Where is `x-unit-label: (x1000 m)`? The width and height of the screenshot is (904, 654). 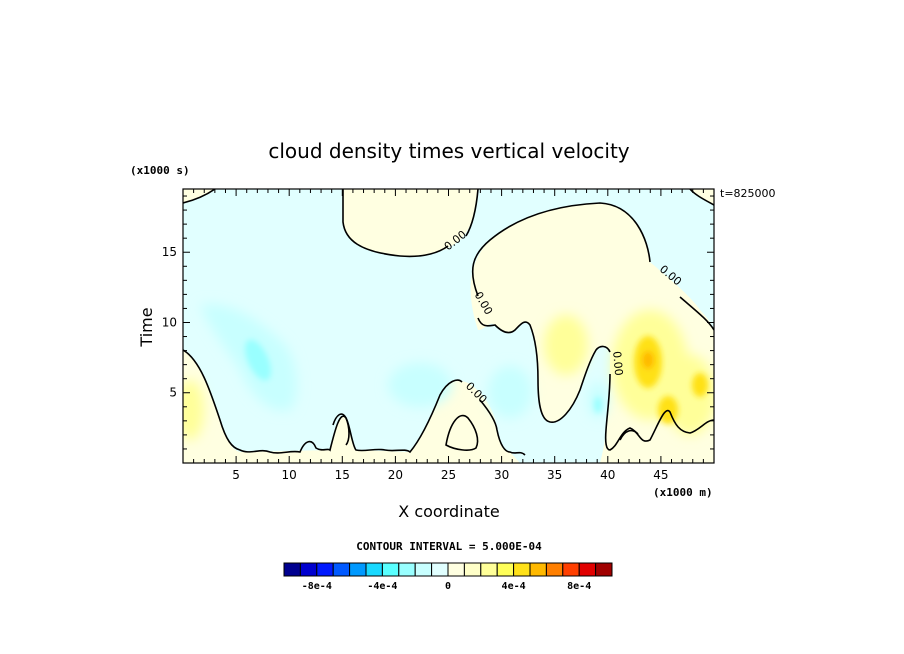 x-unit-label: (x1000 m) is located at coordinates (683, 492).